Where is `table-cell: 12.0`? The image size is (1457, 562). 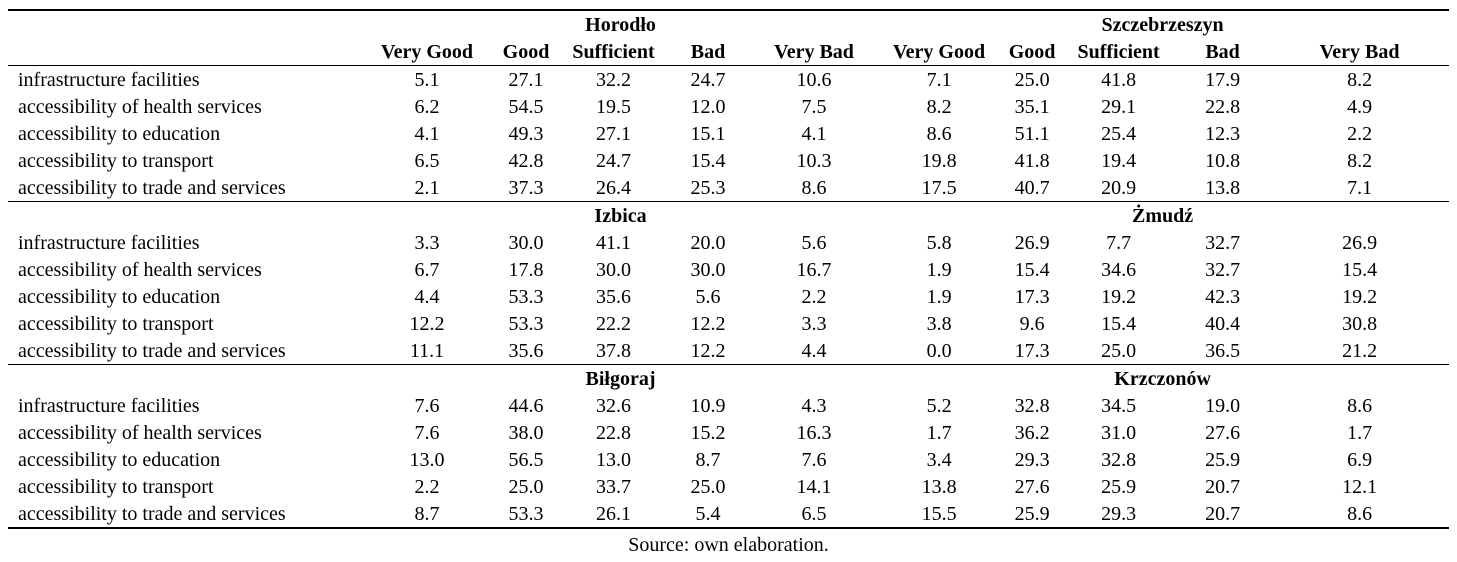 table-cell: 12.0 is located at coordinates (708, 106).